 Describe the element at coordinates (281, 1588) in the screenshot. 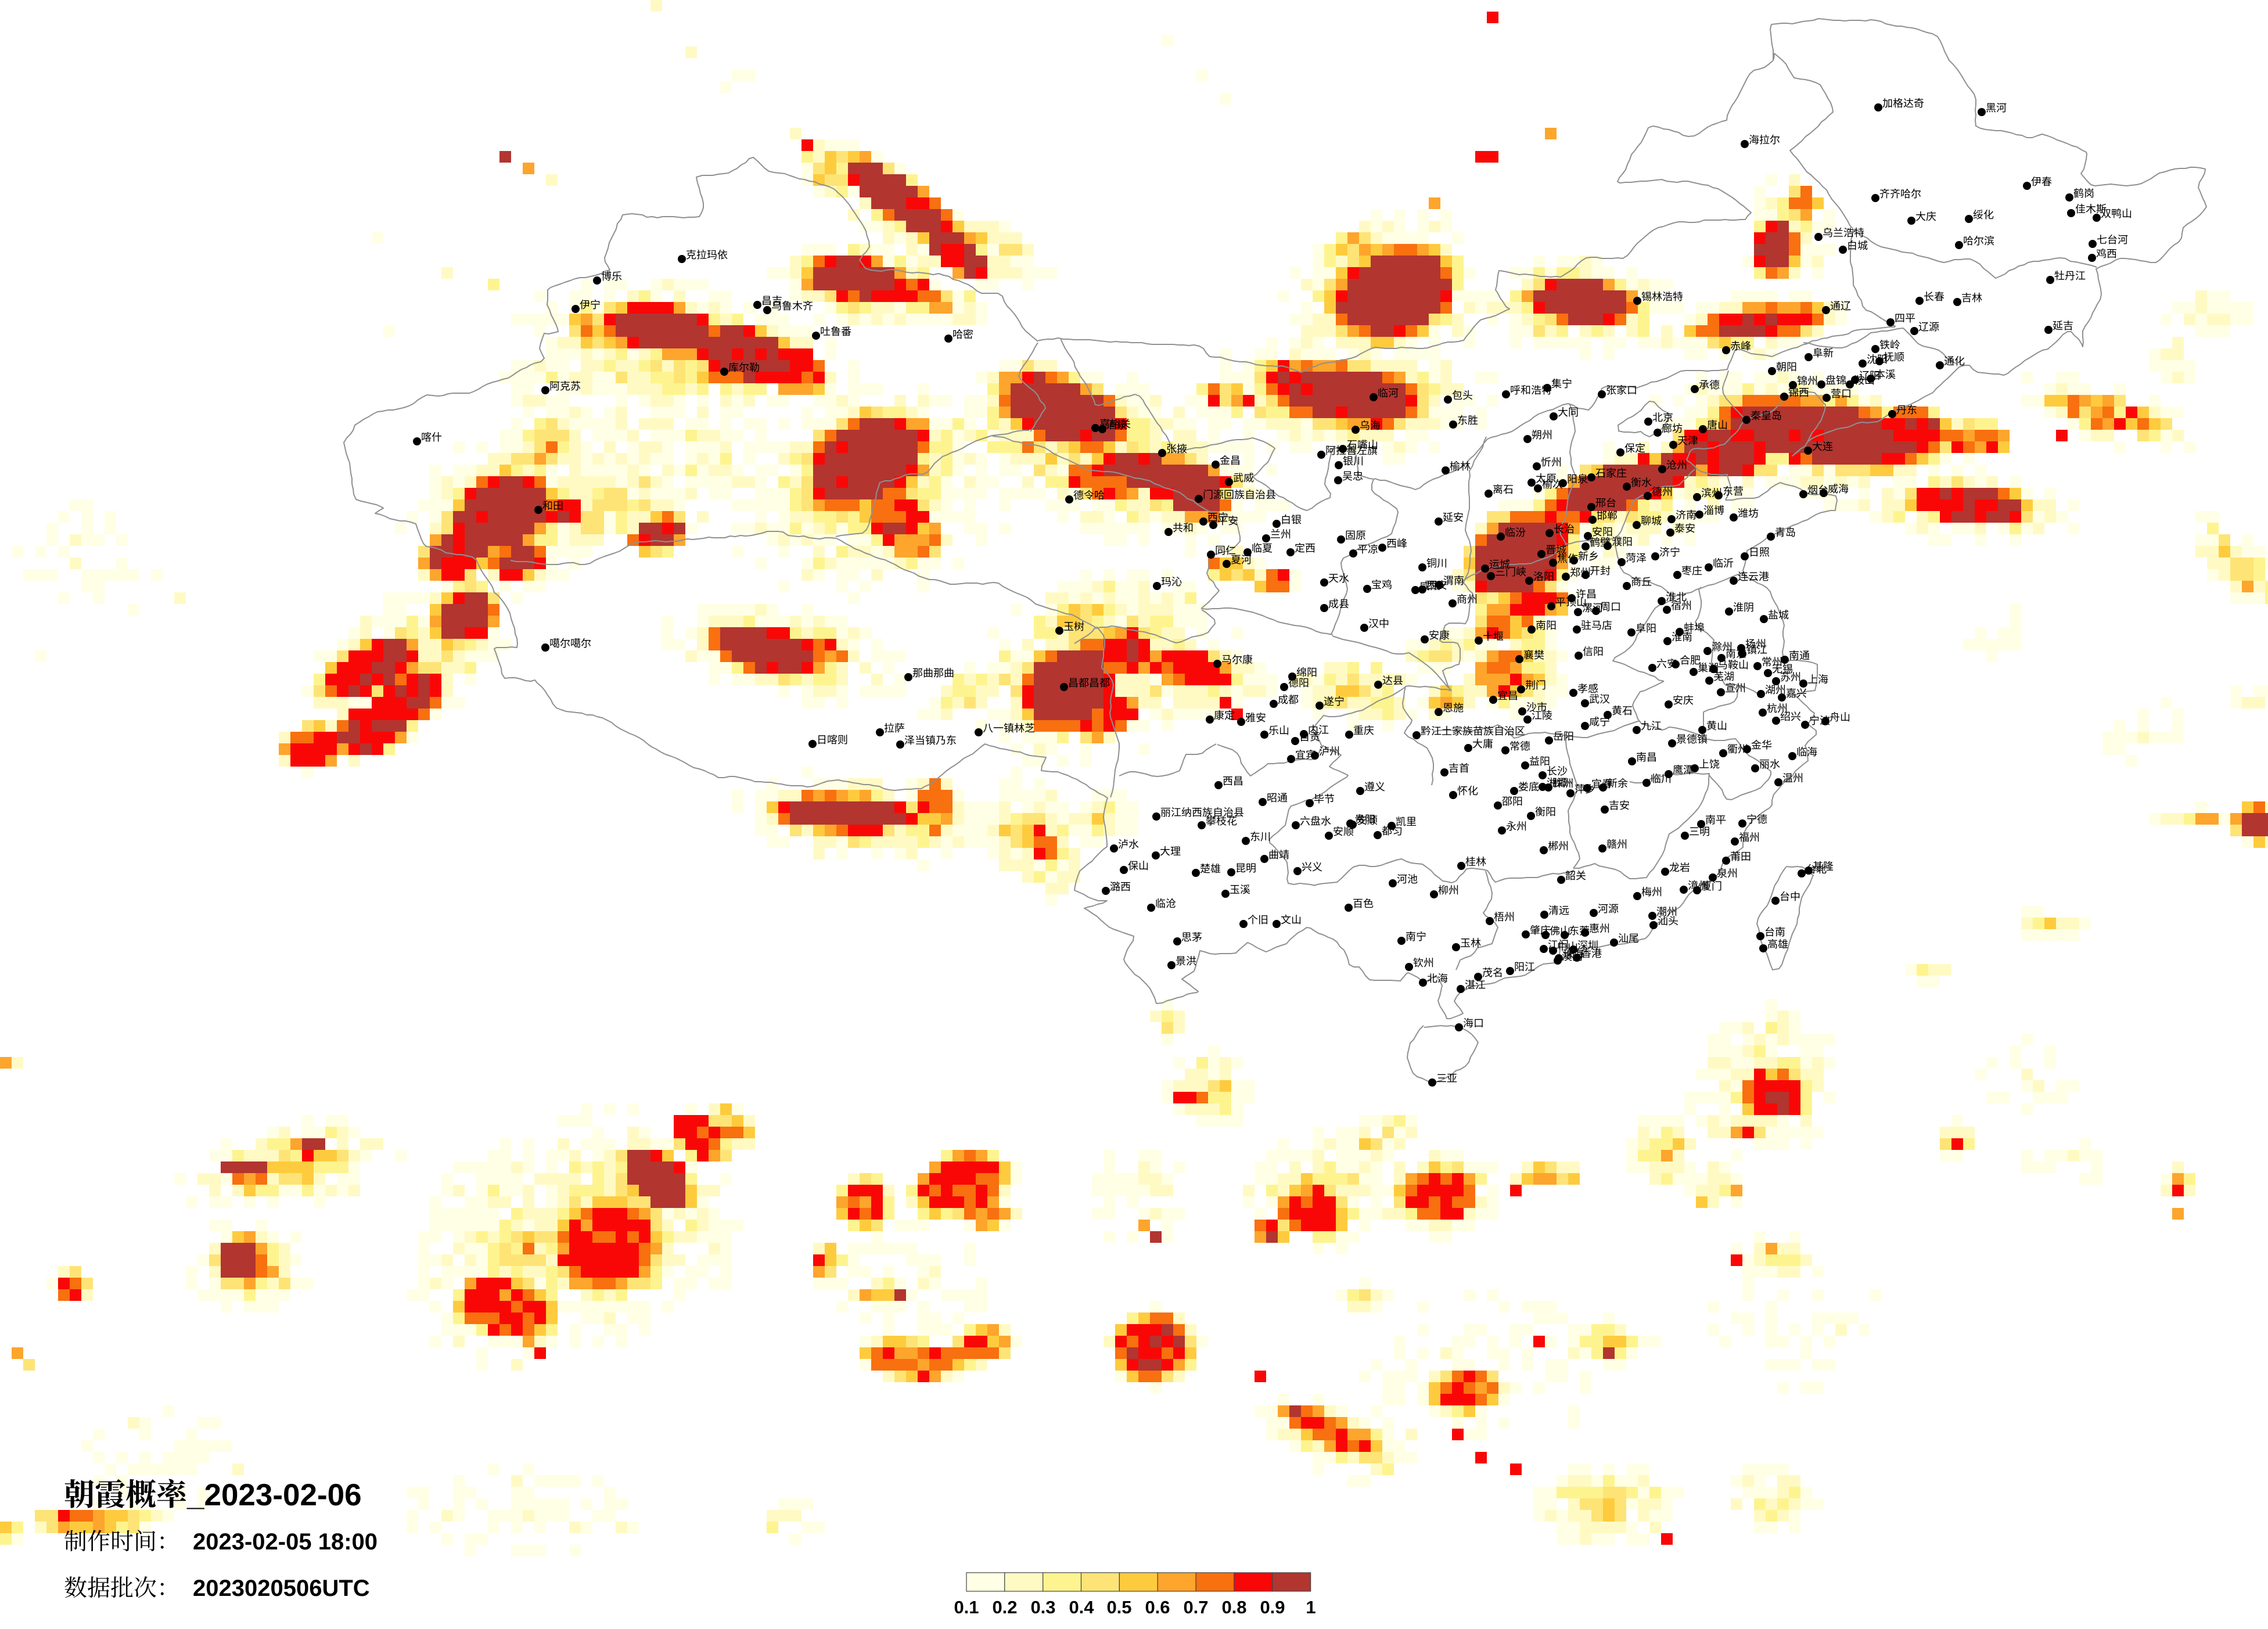

I see `svg-text: 2023020506UTC` at that location.